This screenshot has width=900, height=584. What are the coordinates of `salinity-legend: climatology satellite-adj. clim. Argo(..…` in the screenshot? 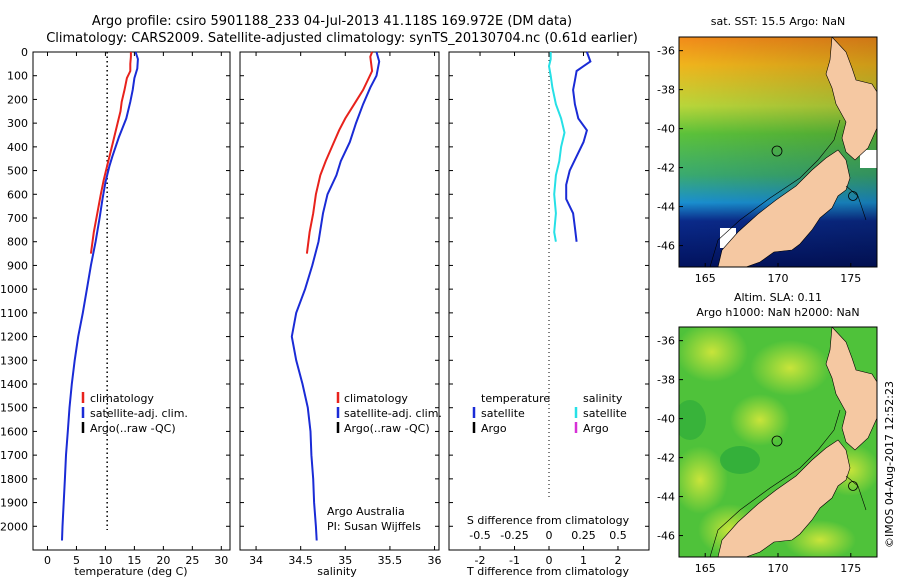 It's located at (389, 413).